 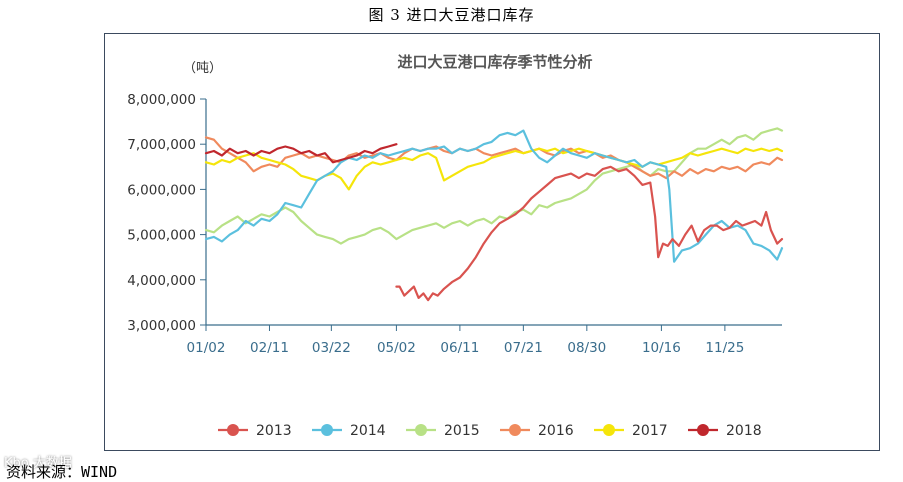 I want to click on x-tick-label: 10/16, so click(x=661, y=348).